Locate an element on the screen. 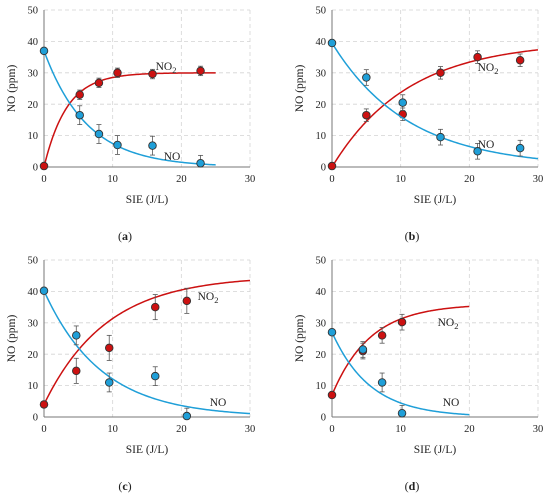 The height and width of the screenshot is (499, 550). panel-label: (b) is located at coordinates (412, 236).